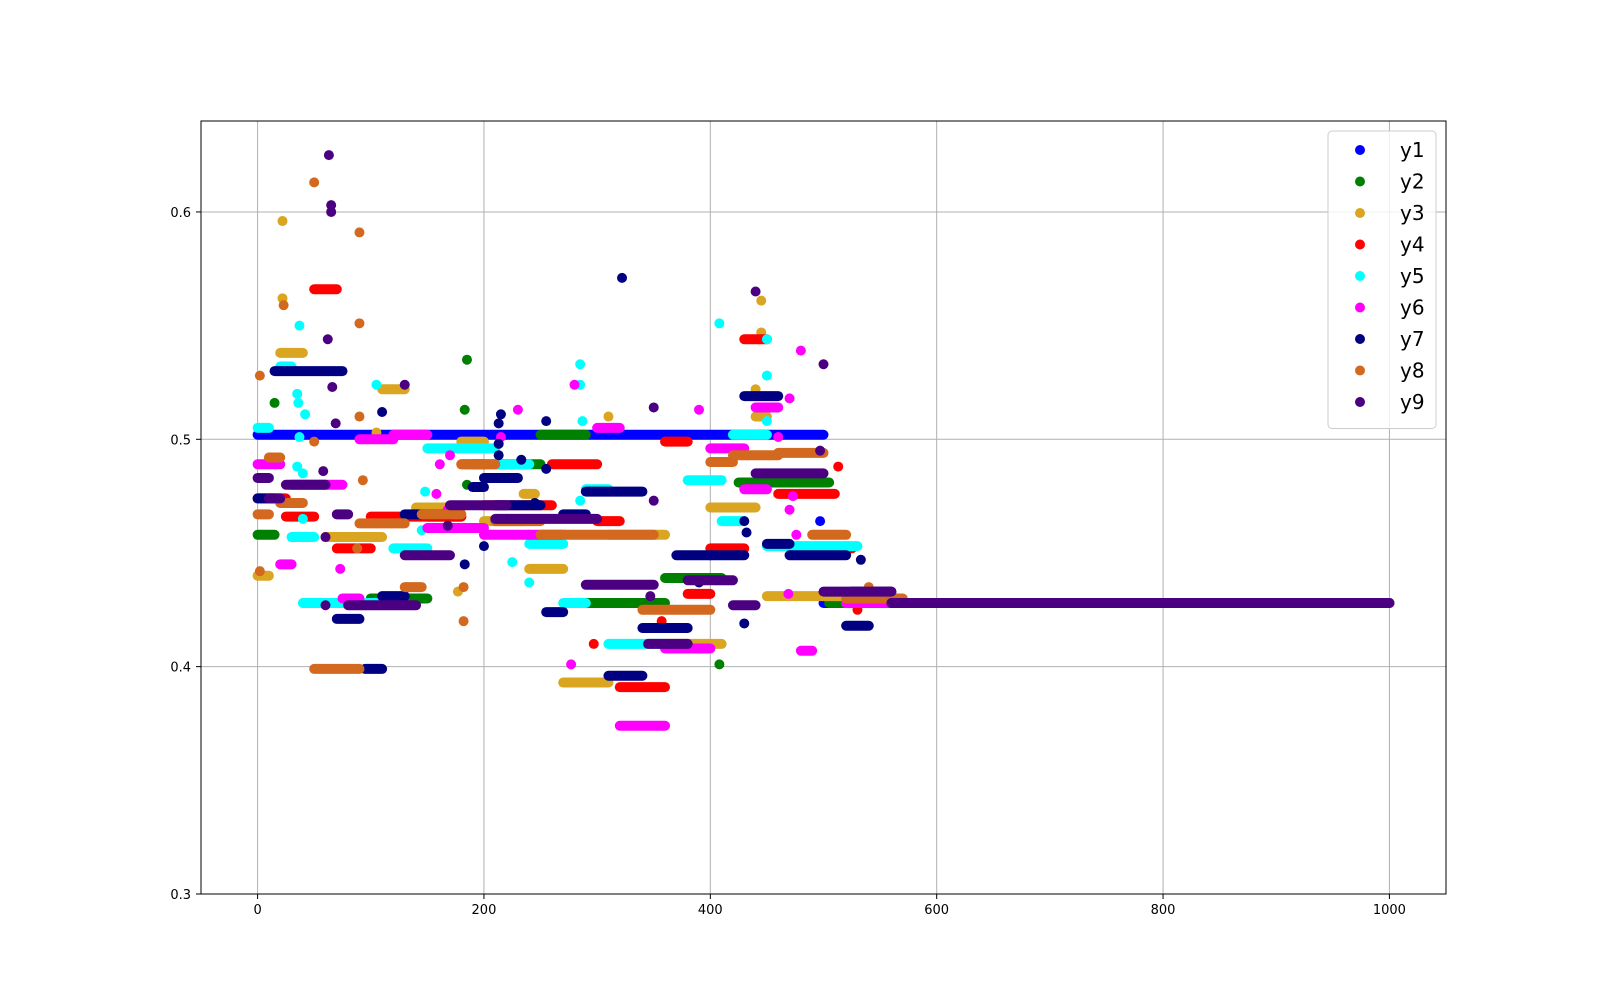  What do you see at coordinates (180, 895) in the screenshot?
I see `y-tick-label: 0.3` at bounding box center [180, 895].